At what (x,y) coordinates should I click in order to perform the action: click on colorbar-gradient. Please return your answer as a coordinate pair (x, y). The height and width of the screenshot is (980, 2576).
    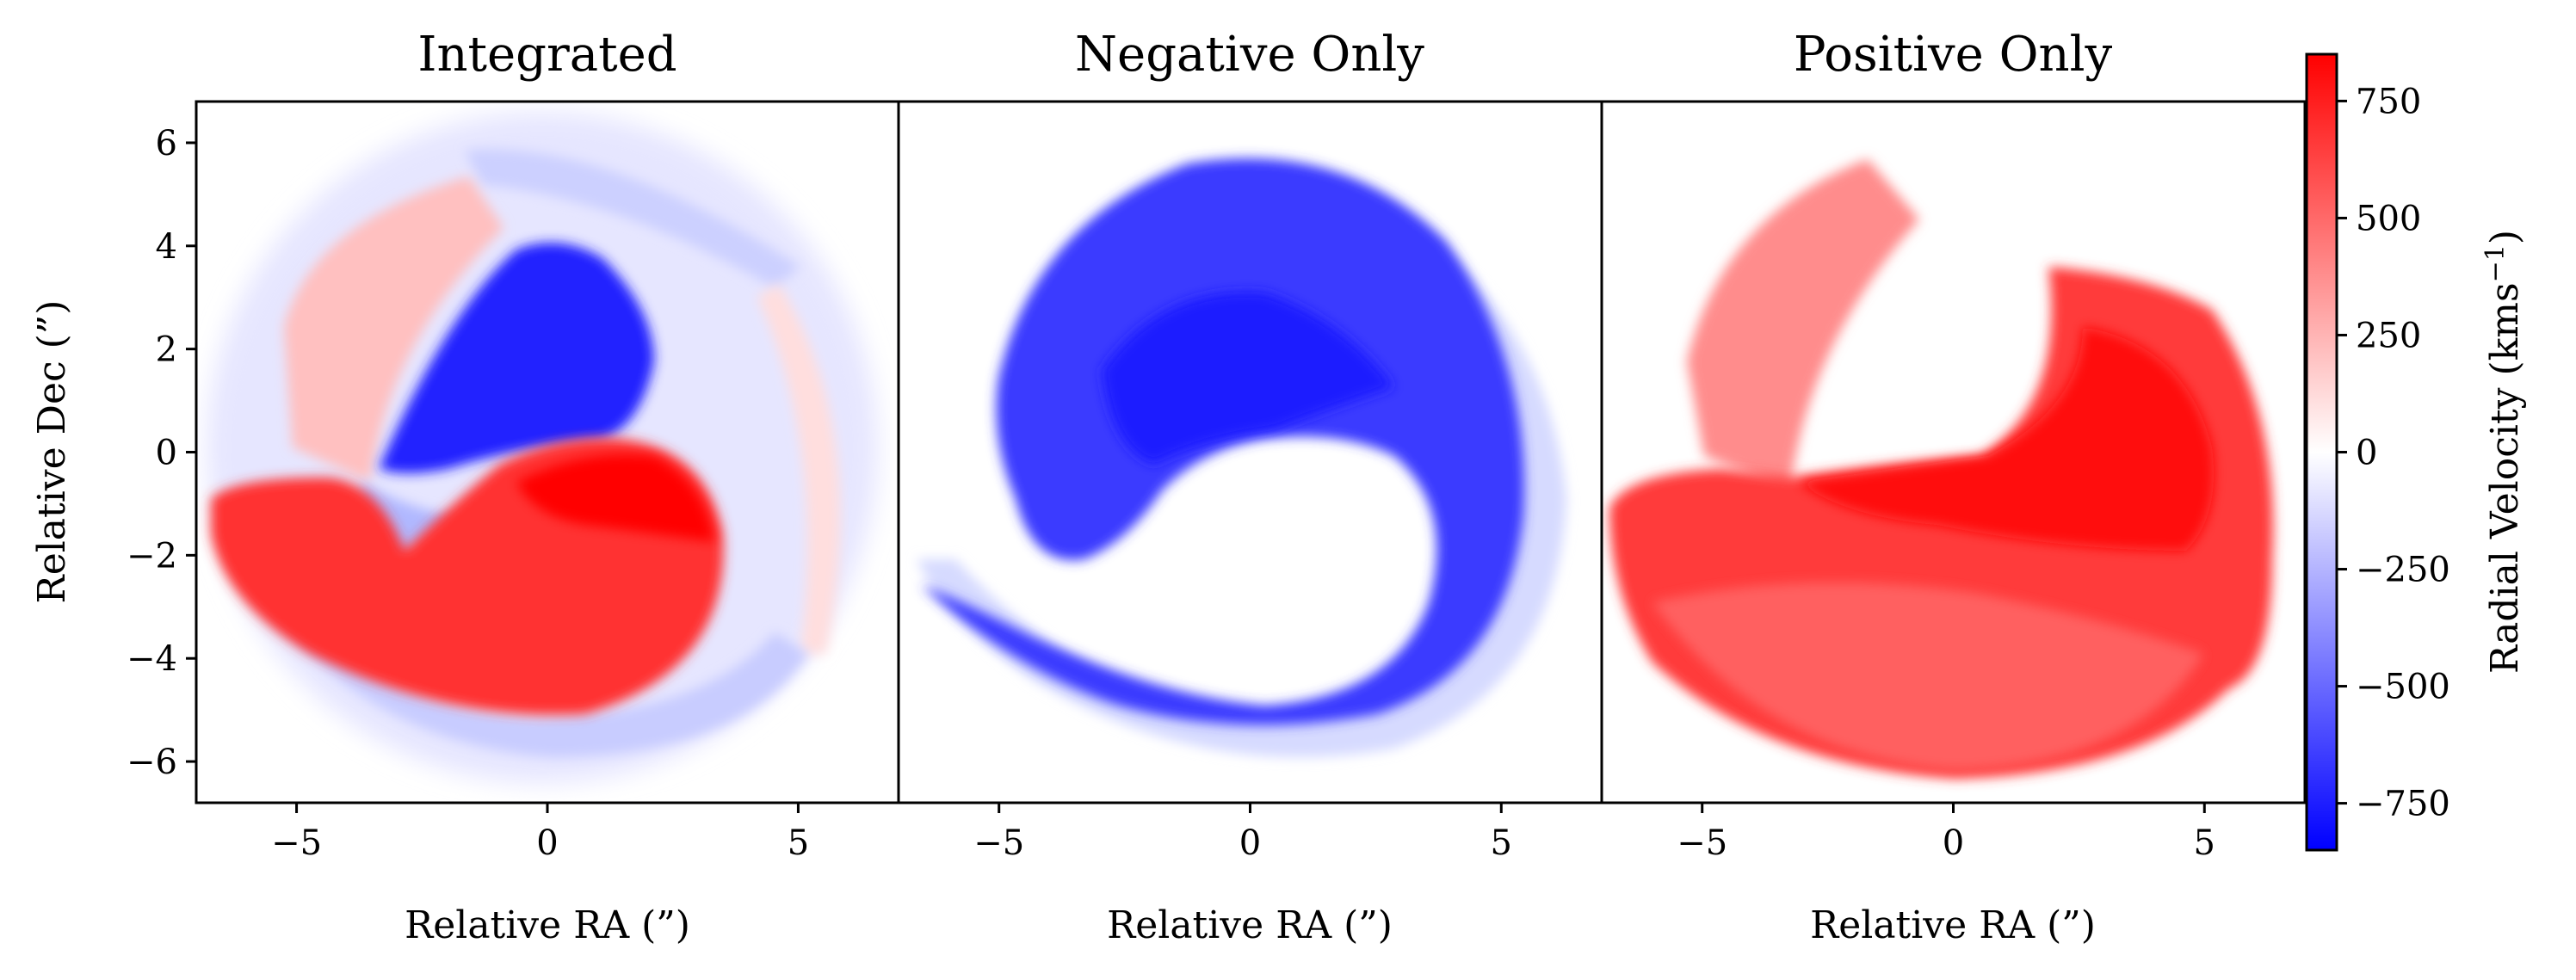
    Looking at the image, I should click on (2321, 452).